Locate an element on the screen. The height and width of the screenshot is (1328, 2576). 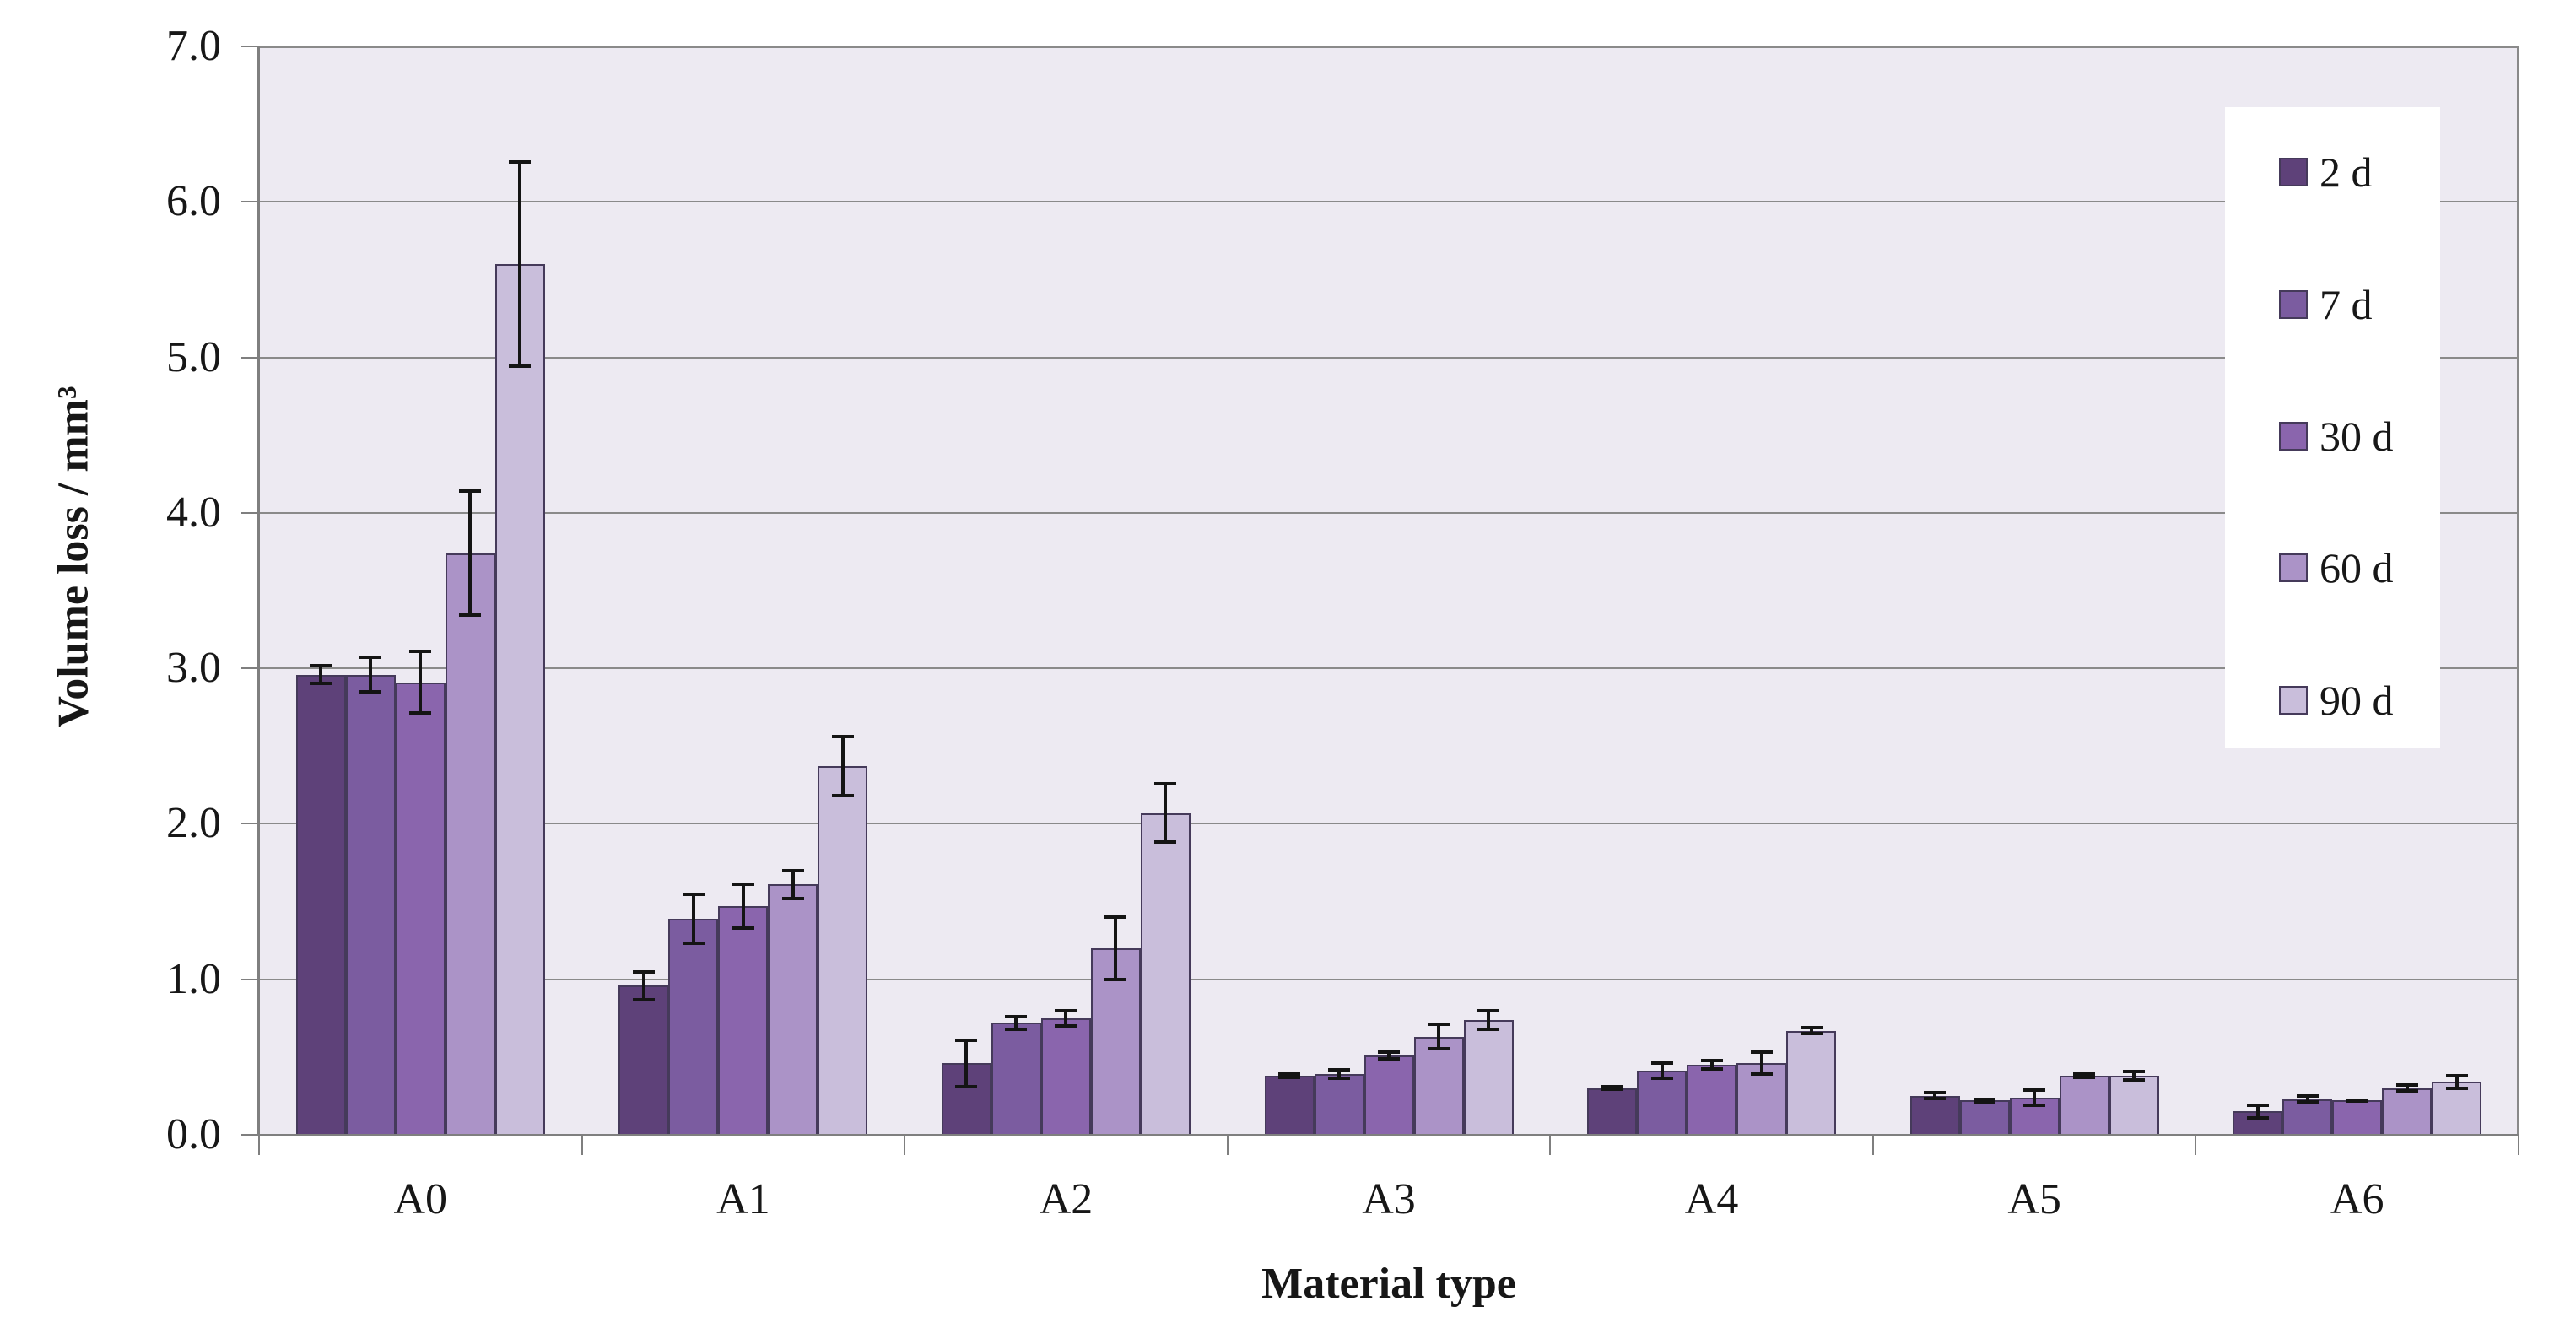
legend-label-30d: 30 d is located at coordinates (2356, 436).